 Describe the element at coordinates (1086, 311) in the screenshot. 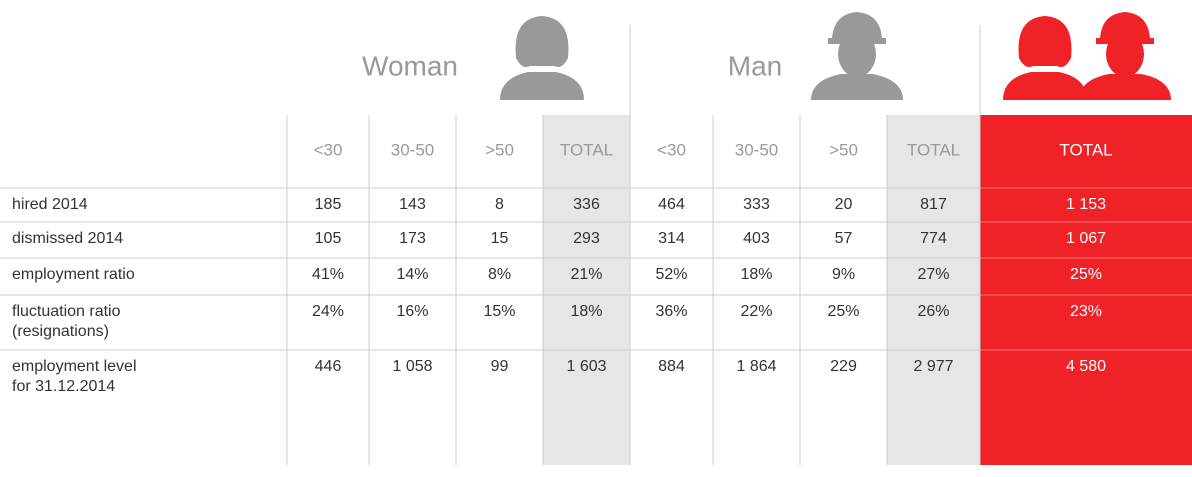

I see `cell: 23%` at that location.